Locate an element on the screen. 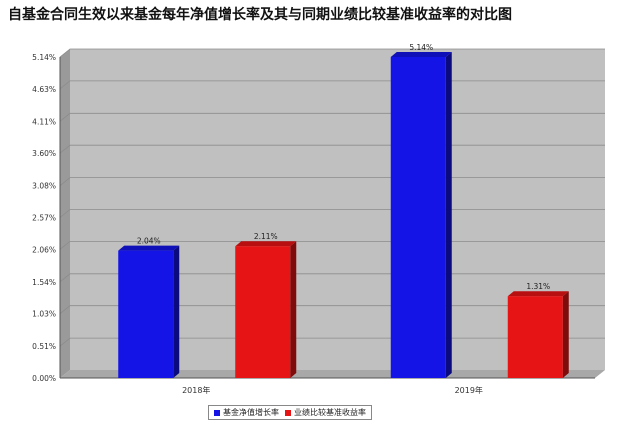  x-tick-label: 2019年 is located at coordinates (469, 390).